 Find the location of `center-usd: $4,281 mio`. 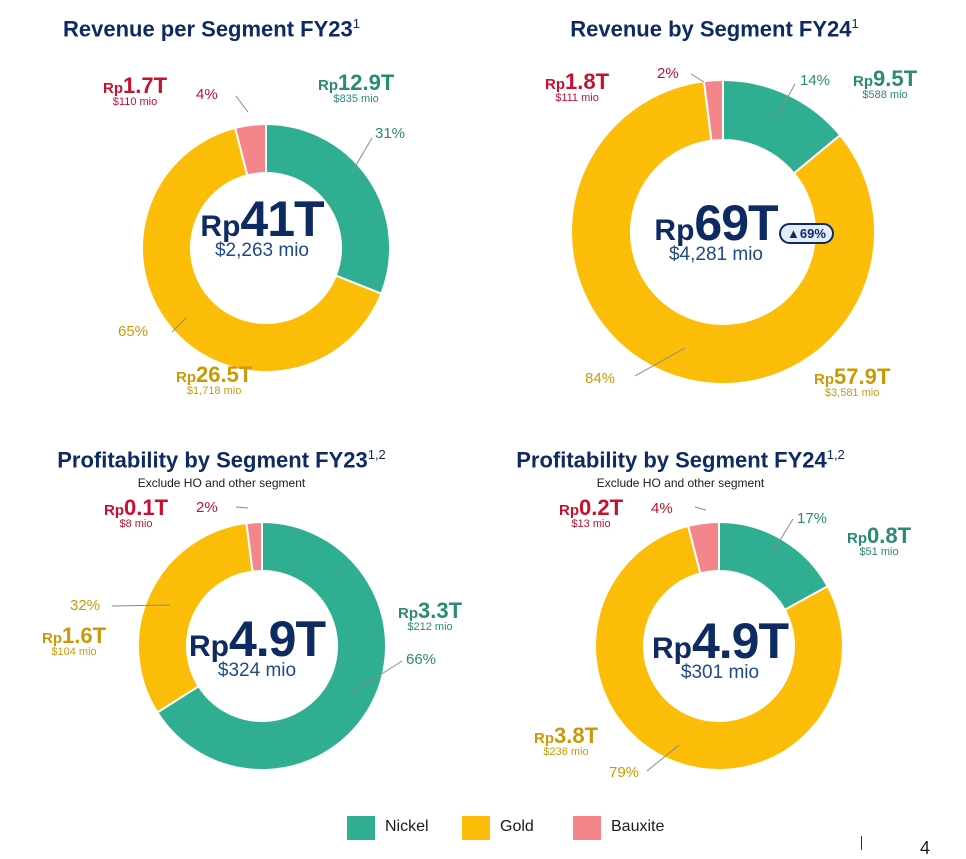

center-usd: $4,281 mio is located at coordinates (715, 254).